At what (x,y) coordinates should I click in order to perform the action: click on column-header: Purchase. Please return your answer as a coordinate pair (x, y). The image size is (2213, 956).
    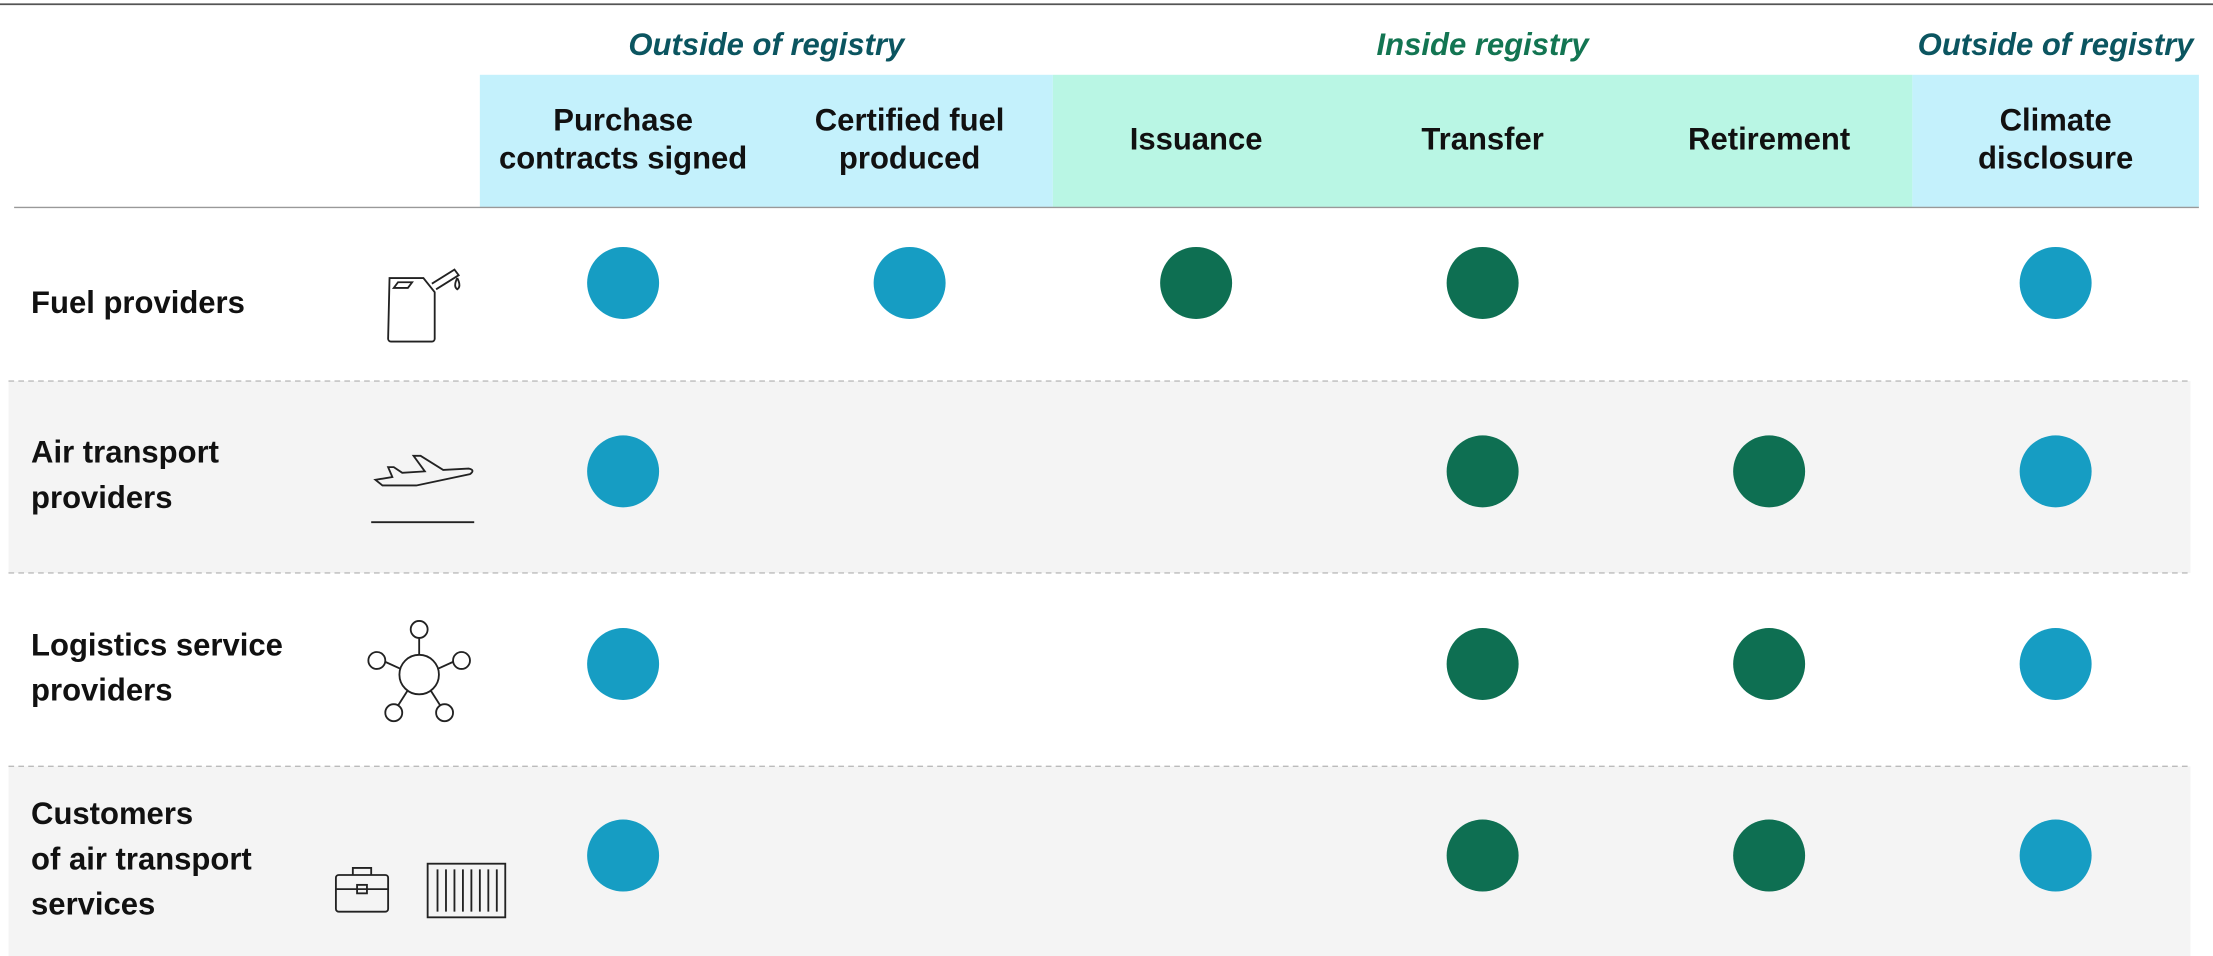
    Looking at the image, I should click on (623, 119).